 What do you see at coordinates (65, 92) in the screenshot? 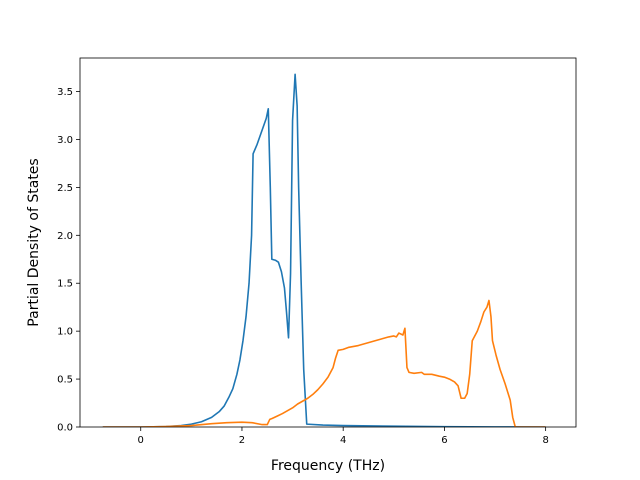
I see `y-tick-label: 3.5` at bounding box center [65, 92].